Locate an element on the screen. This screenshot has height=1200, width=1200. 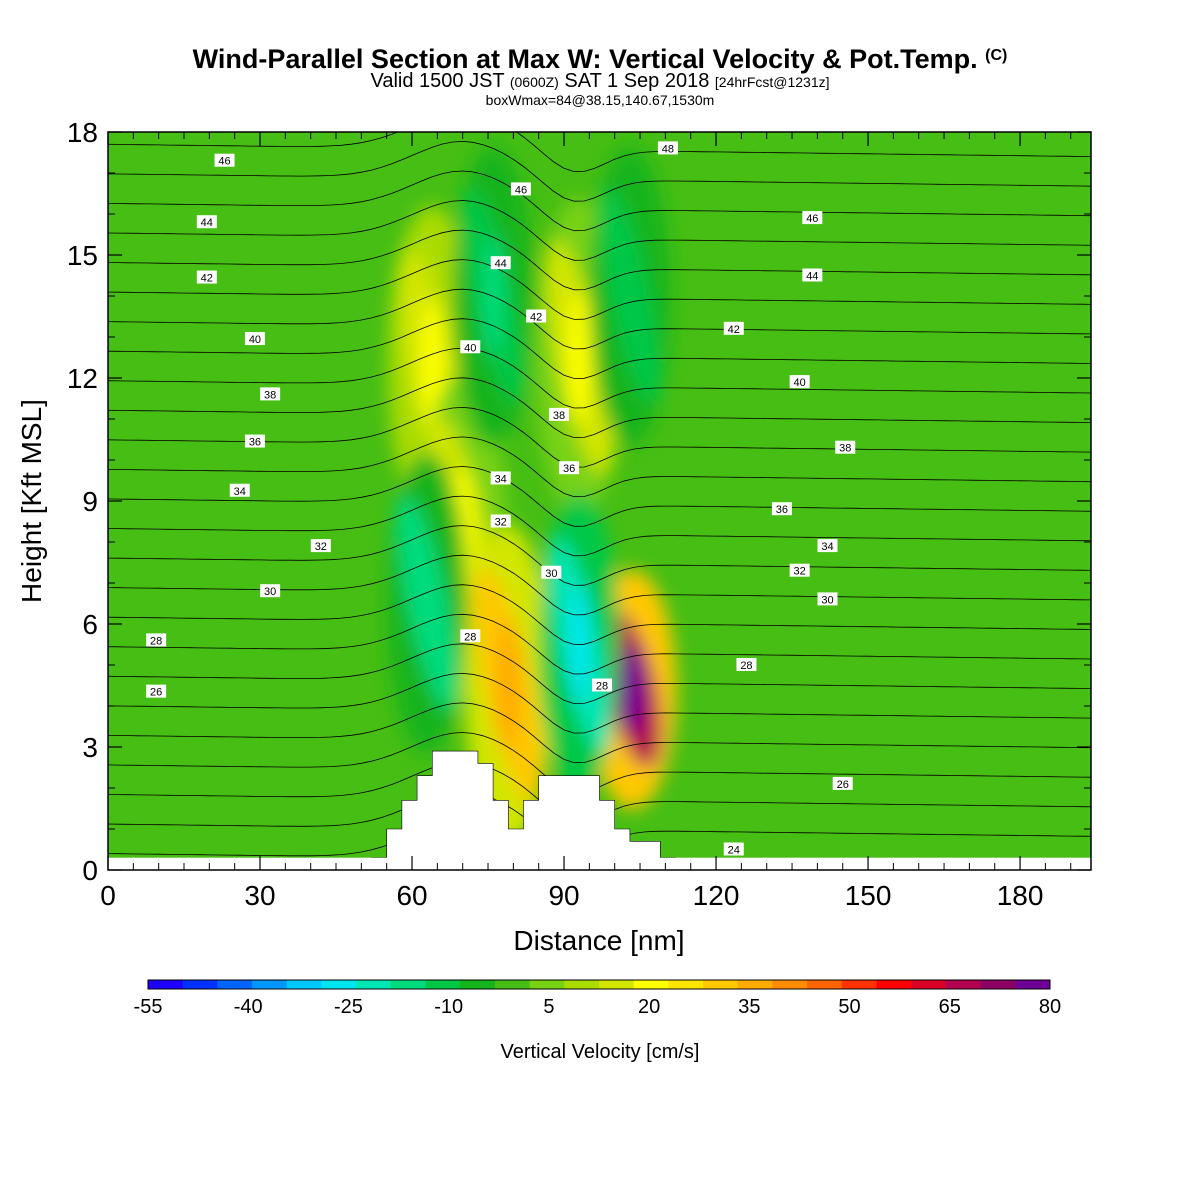
x-tick-label: 0 is located at coordinates (108, 895).